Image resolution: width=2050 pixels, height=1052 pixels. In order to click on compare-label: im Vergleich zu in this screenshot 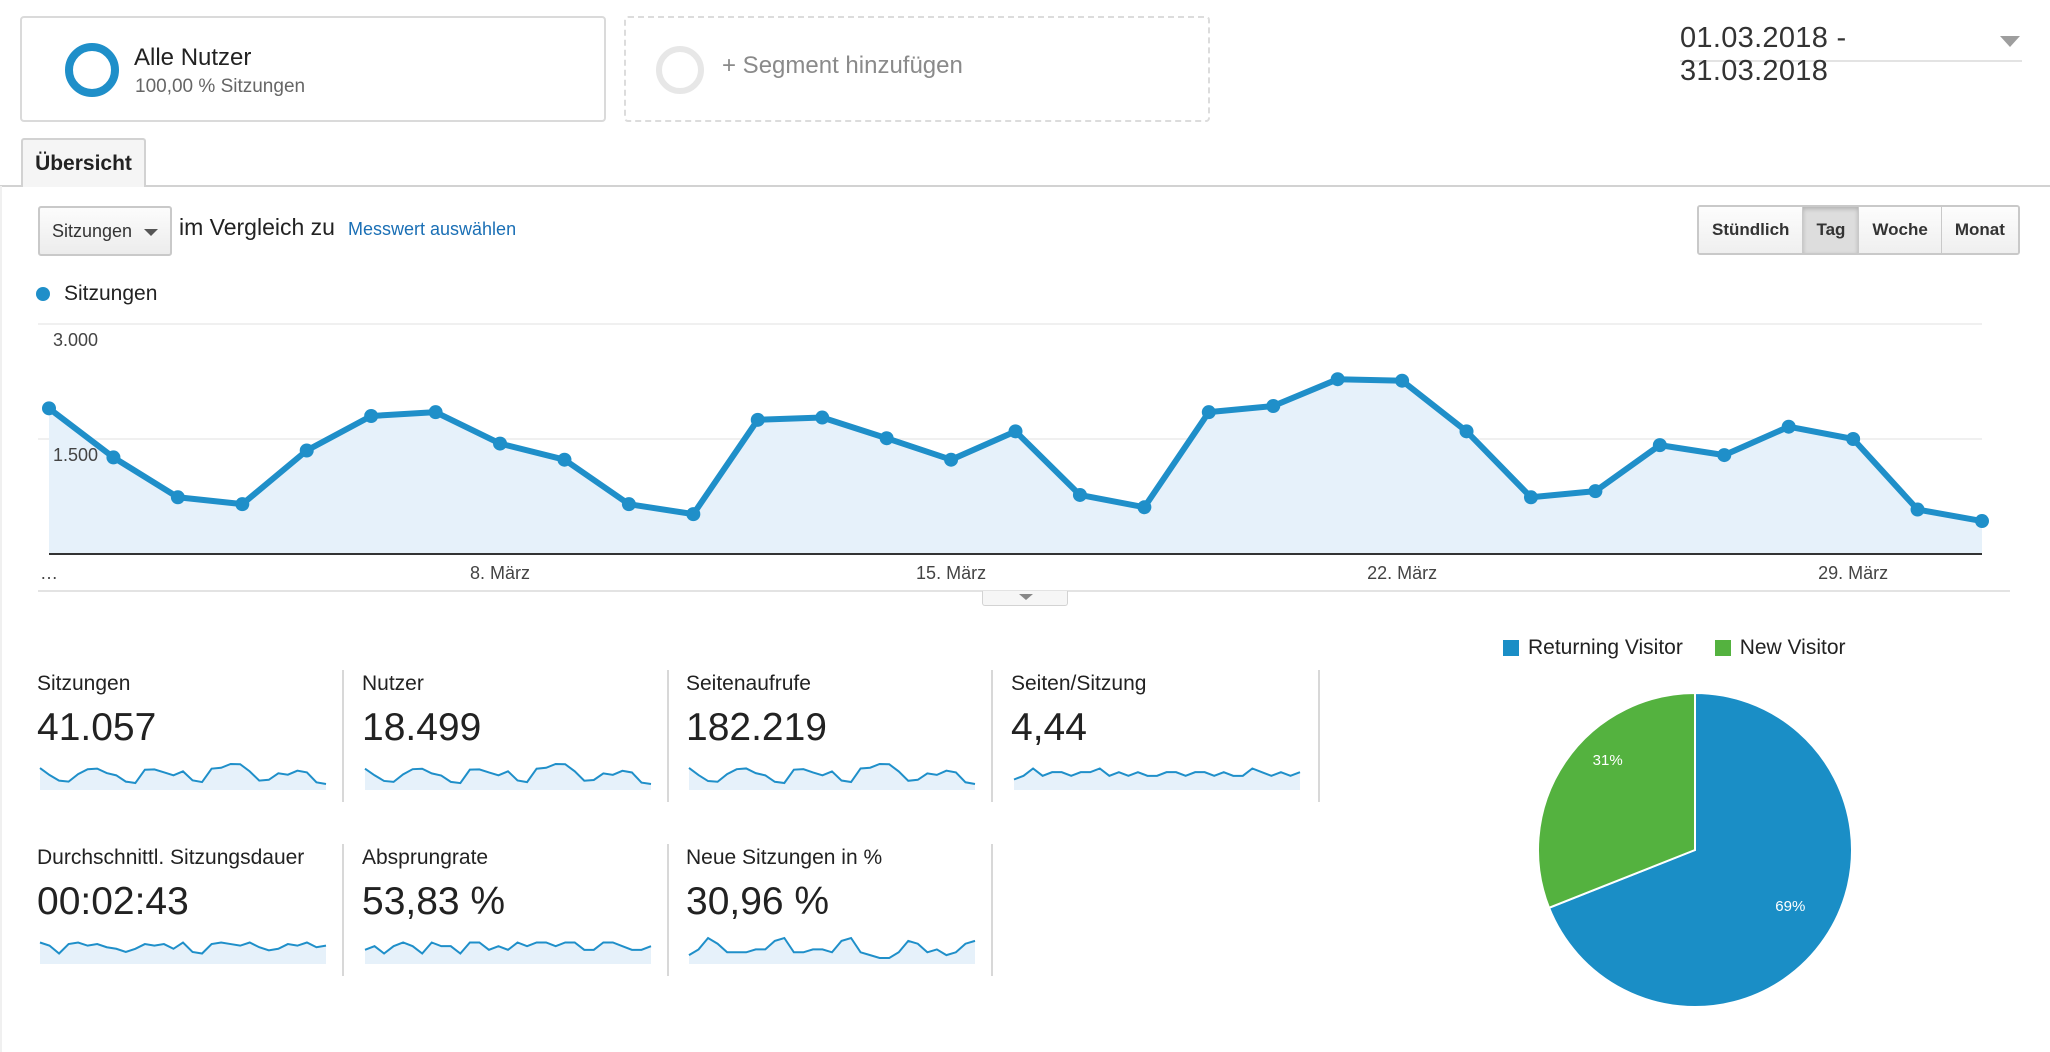, I will do `click(257, 227)`.